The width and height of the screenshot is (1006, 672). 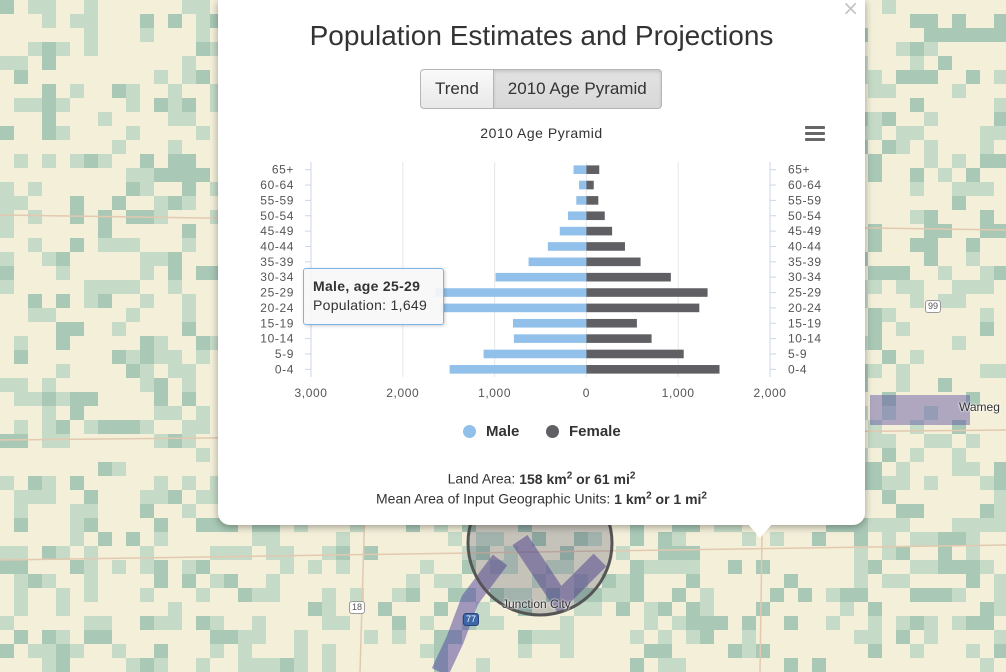 I want to click on y-label-left-15-19: 15-19, so click(x=277, y=323).